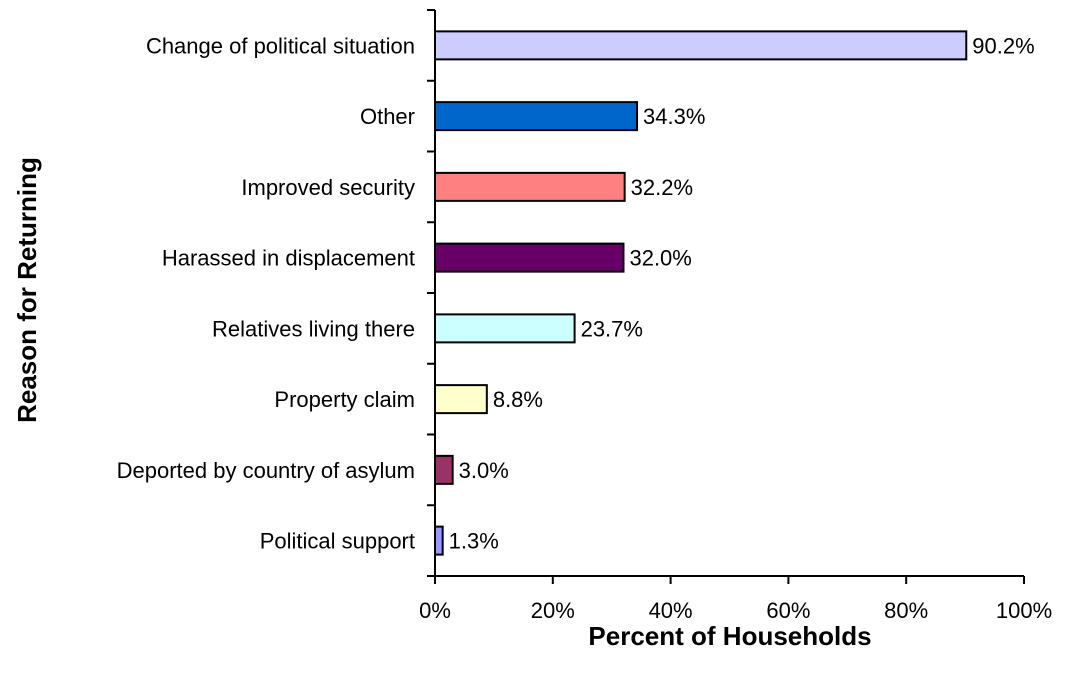 The height and width of the screenshot is (679, 1067). I want to click on value-label-6: 3.0%, so click(484, 470).